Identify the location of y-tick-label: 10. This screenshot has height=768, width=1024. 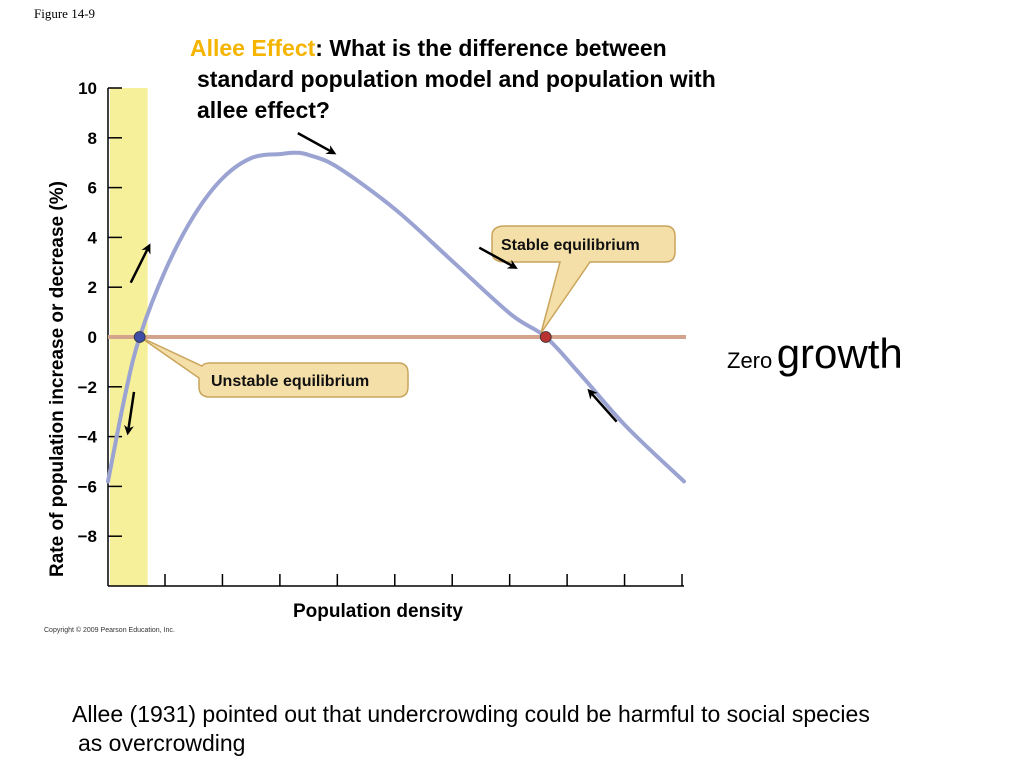
(87, 88).